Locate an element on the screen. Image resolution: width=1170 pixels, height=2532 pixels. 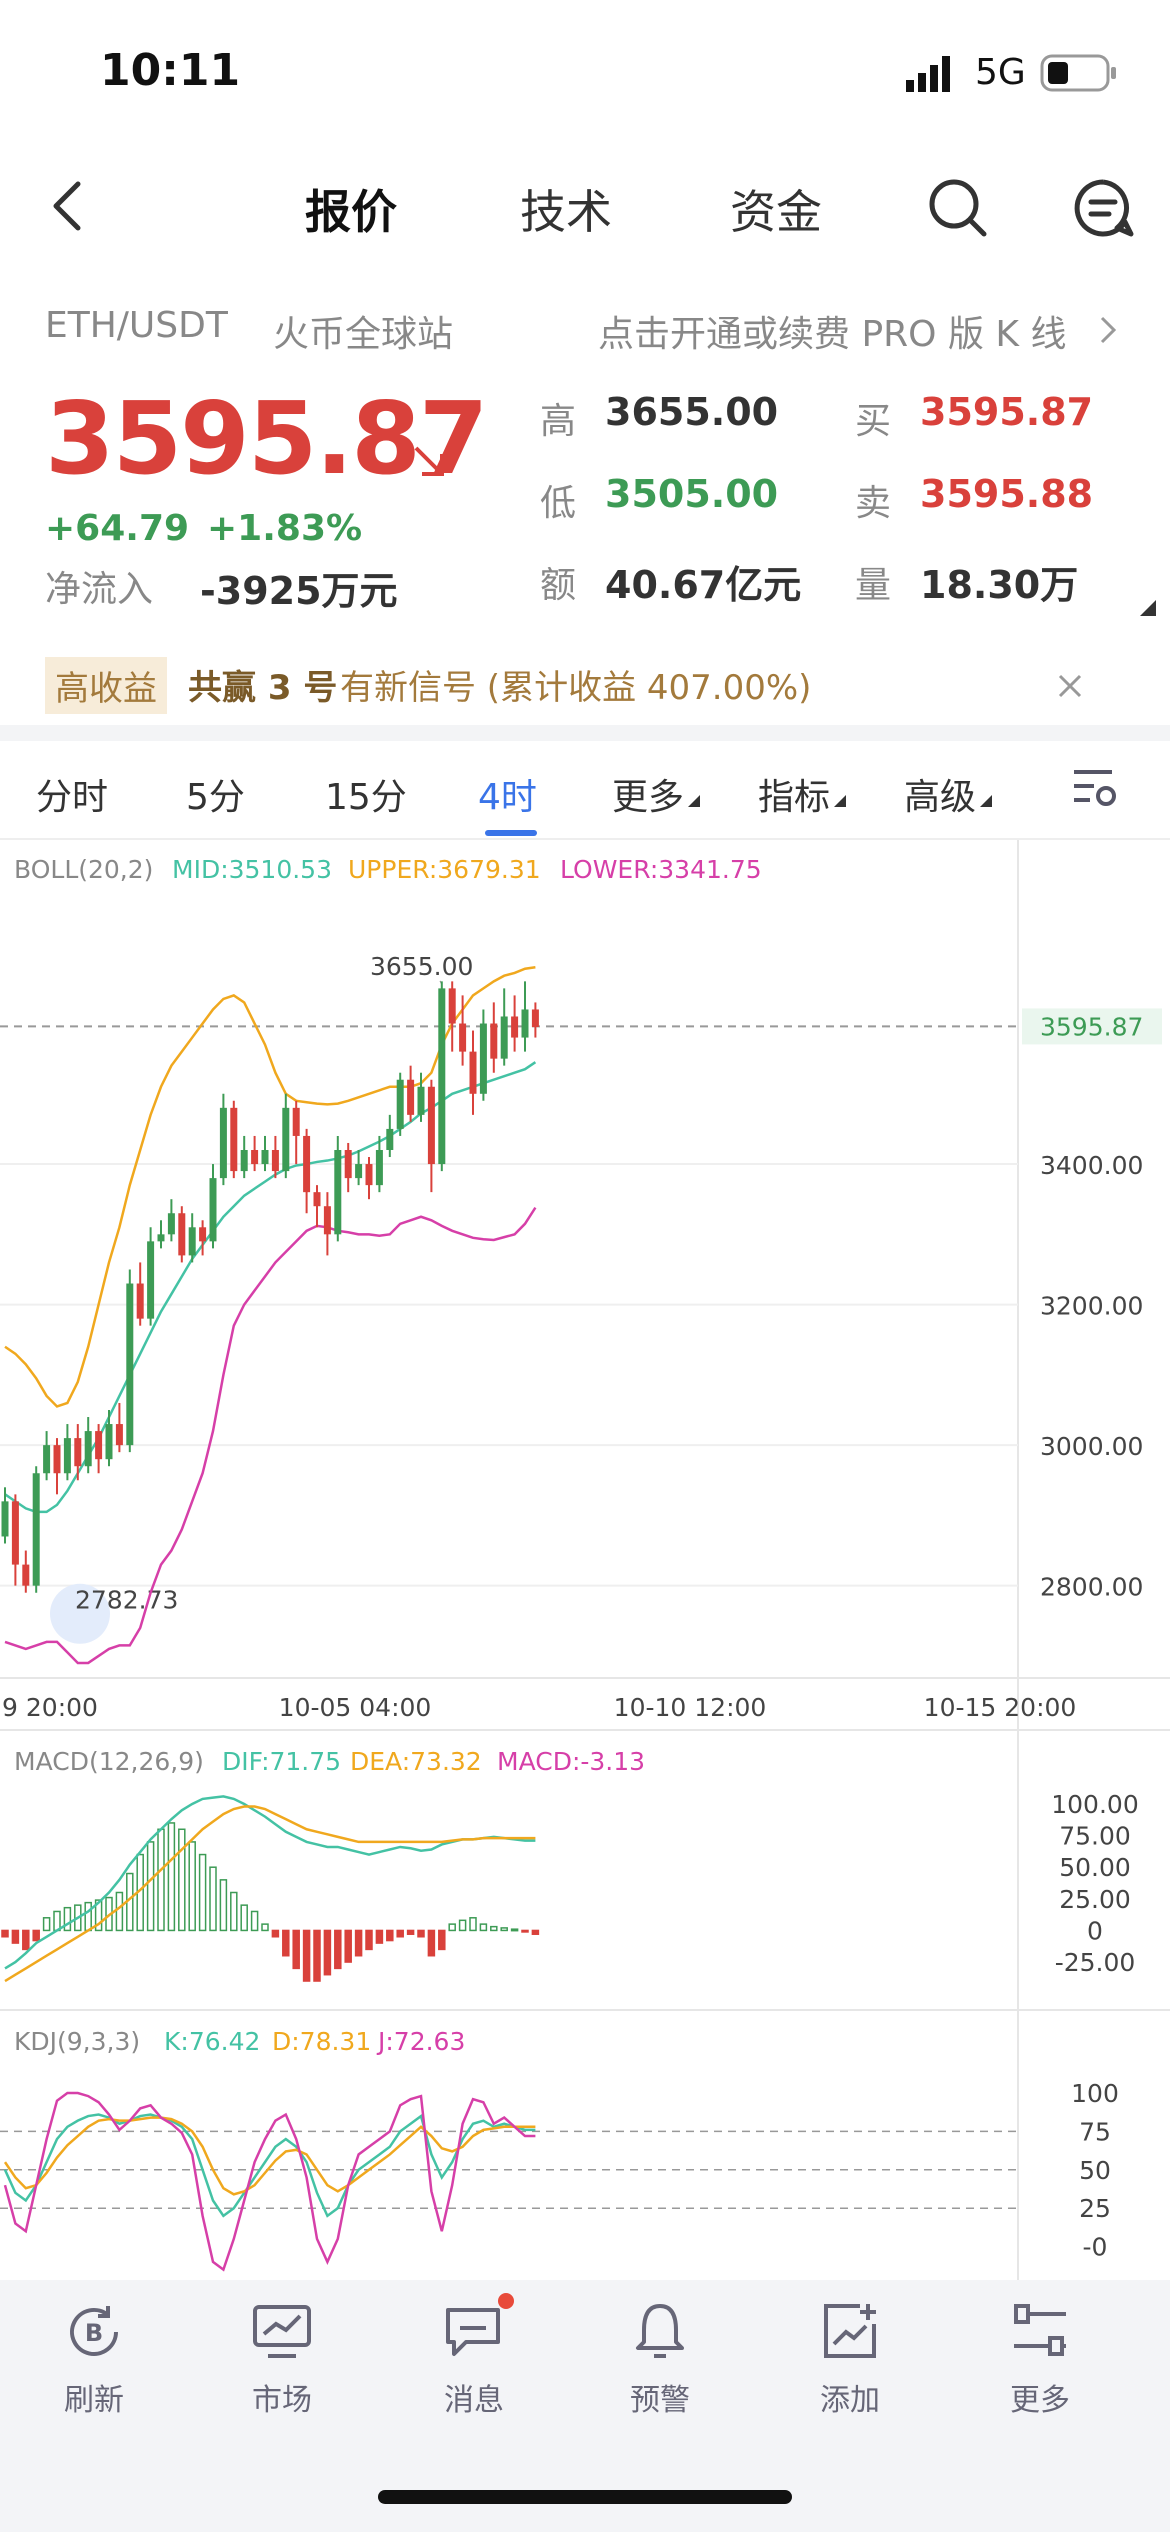
chevron-right-icon is located at coordinates (1108, 330).